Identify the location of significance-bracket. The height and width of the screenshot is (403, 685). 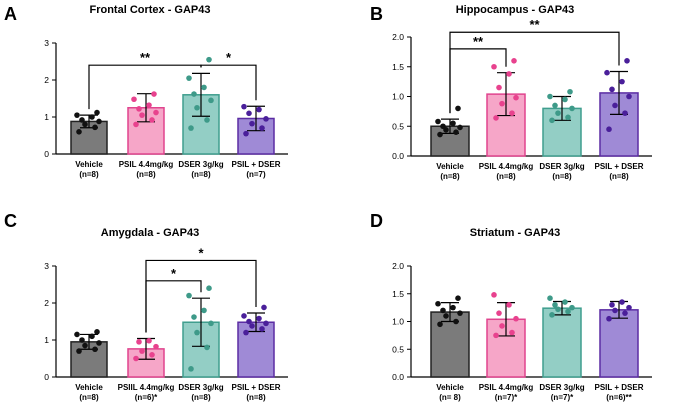
(534, 72).